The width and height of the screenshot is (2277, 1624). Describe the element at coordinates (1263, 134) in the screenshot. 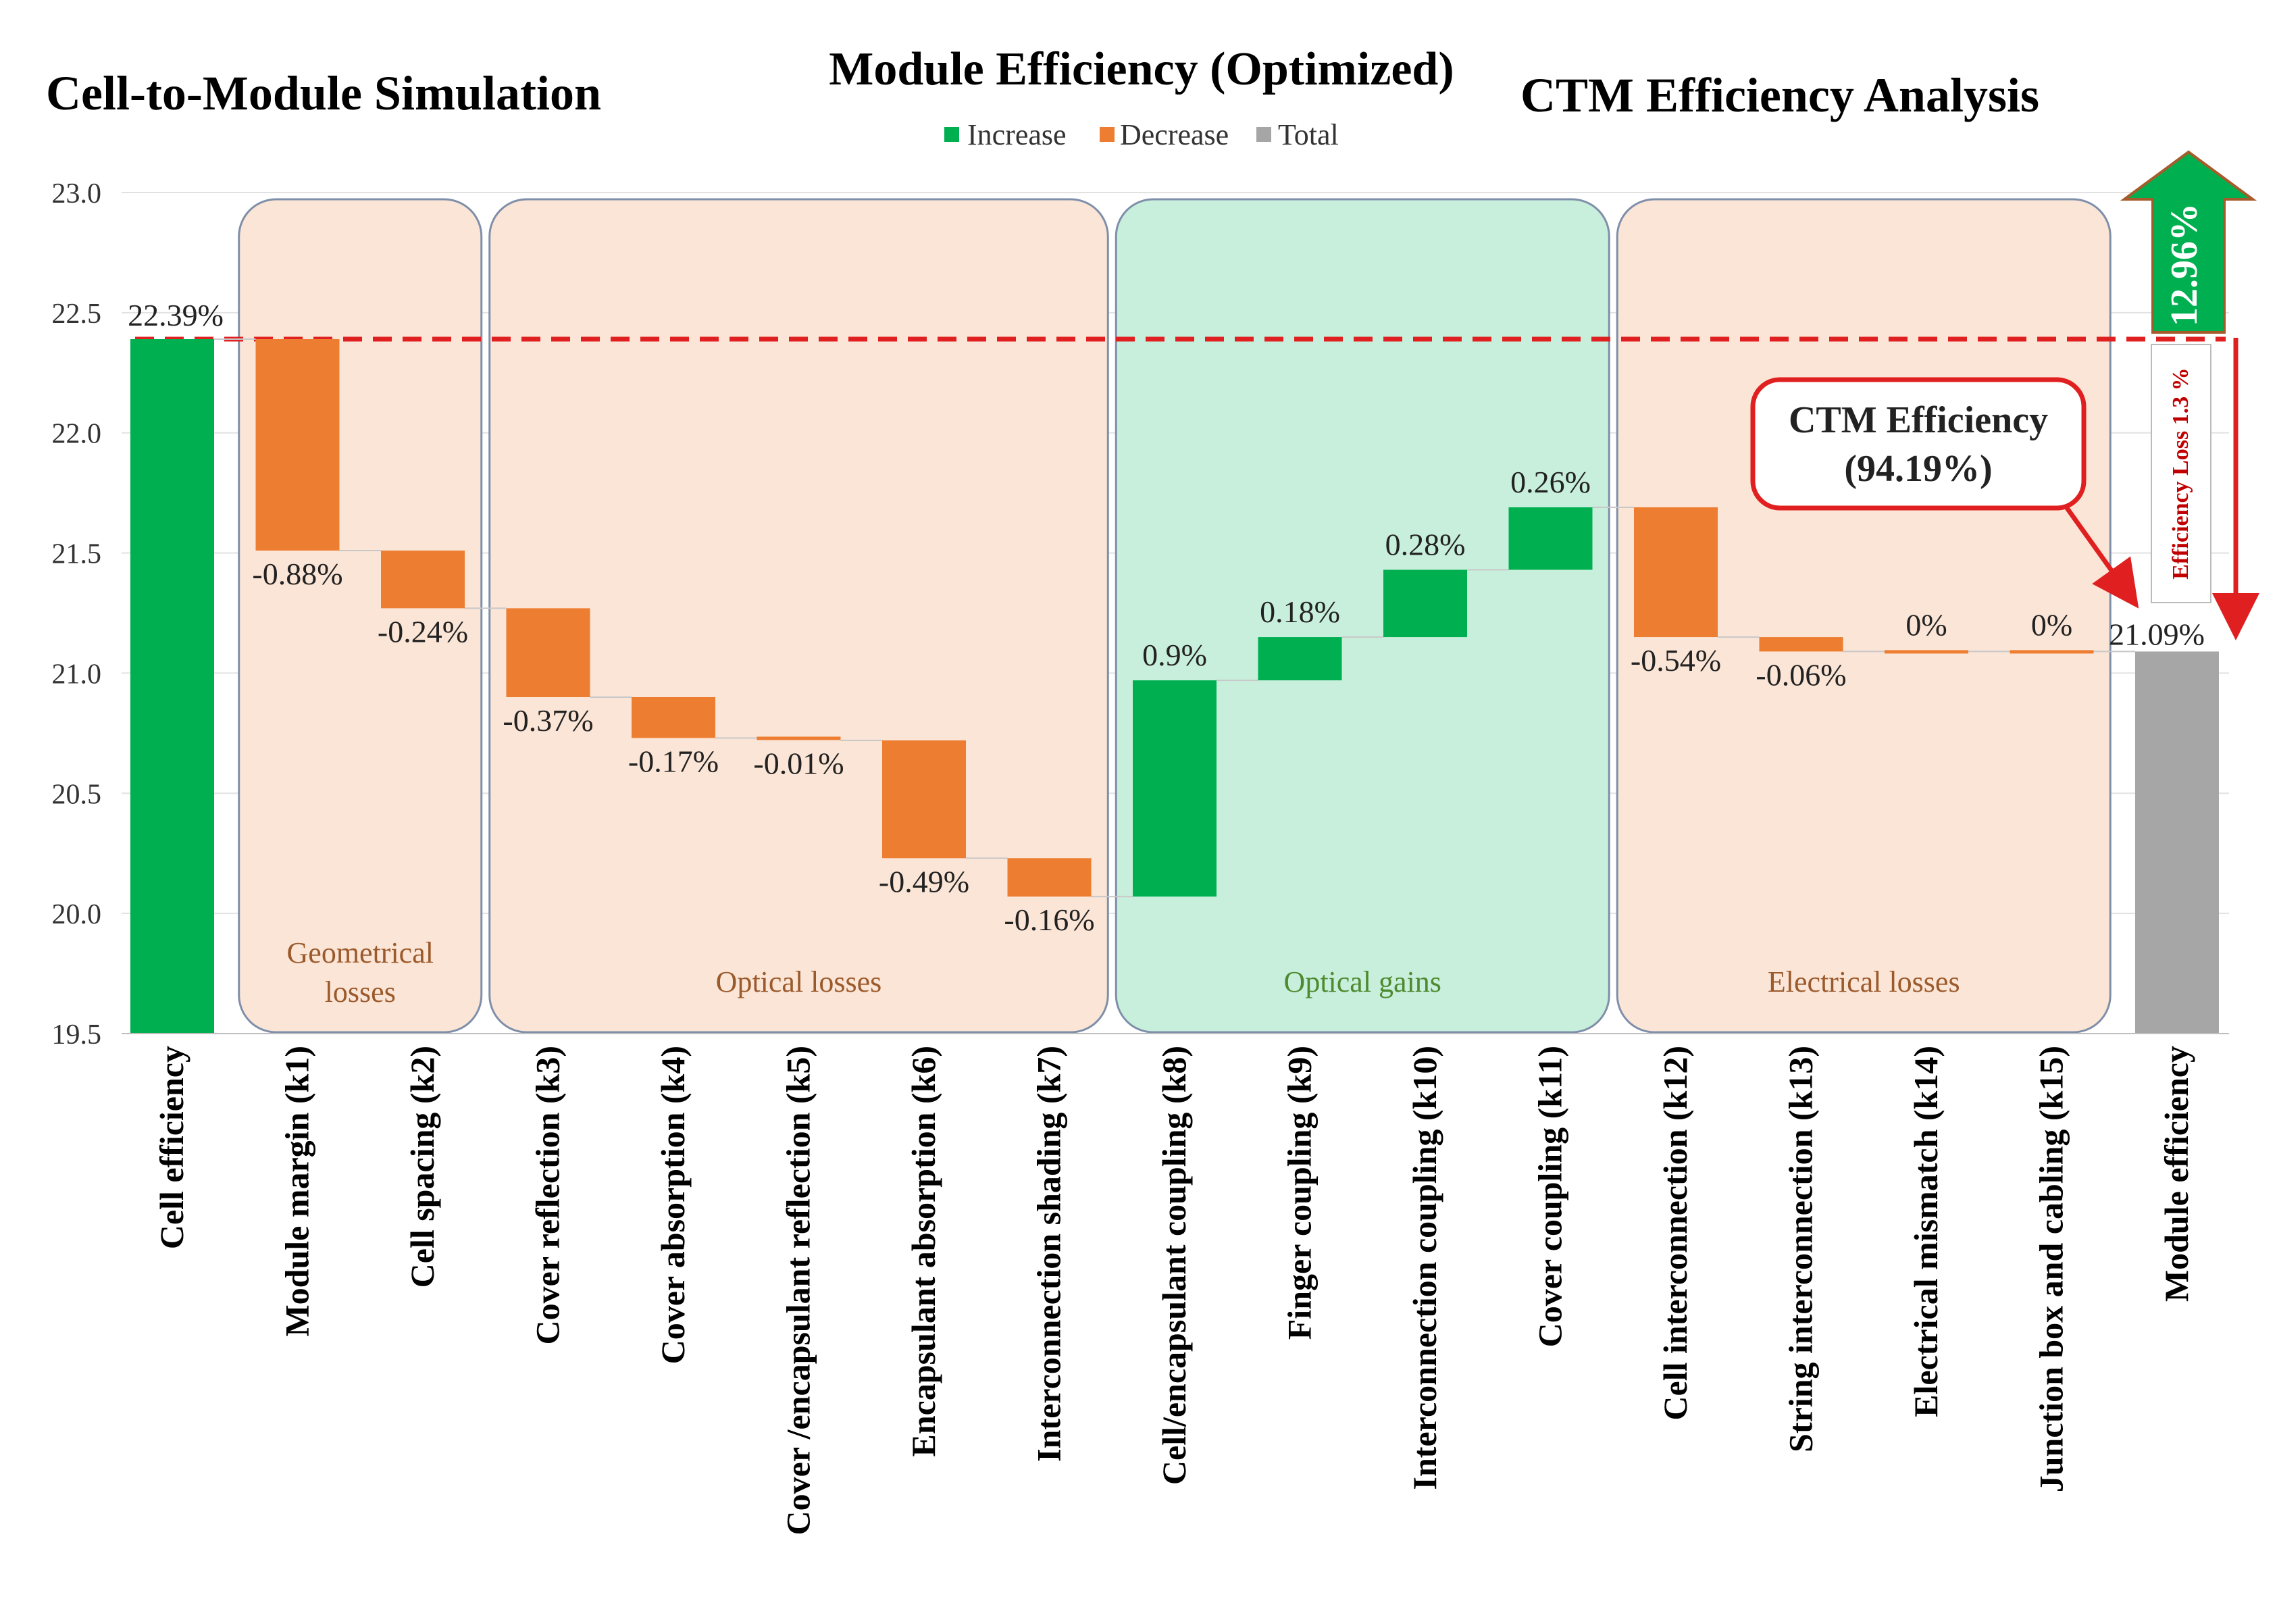

I see `legend-total-swatch` at that location.